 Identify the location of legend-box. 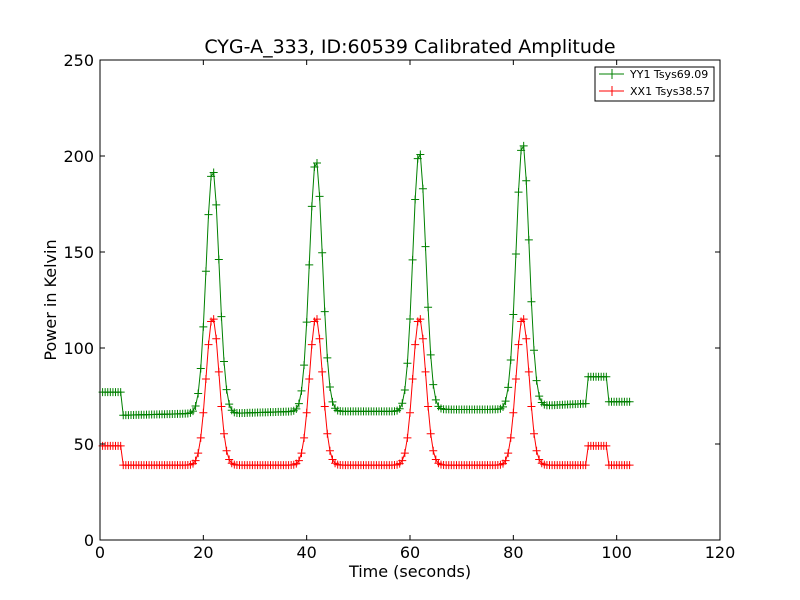
(654, 84).